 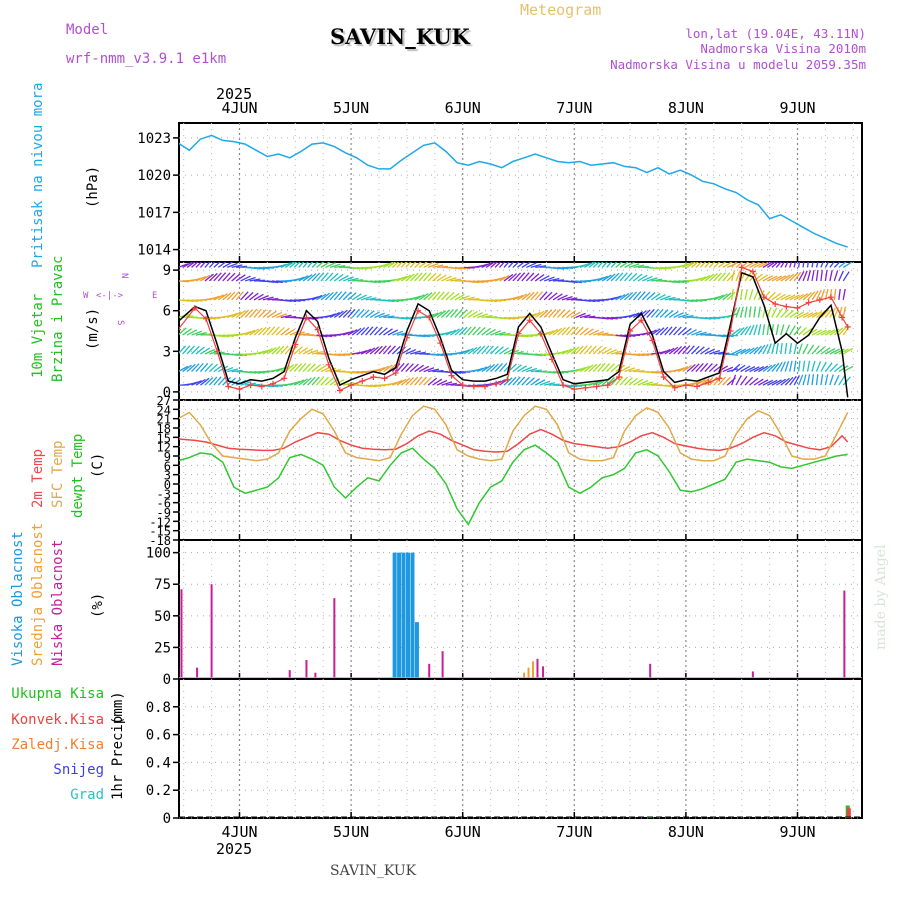 What do you see at coordinates (783, 48) in the screenshot?
I see `altitude-label: Nadmorska Visina 2010m` at bounding box center [783, 48].